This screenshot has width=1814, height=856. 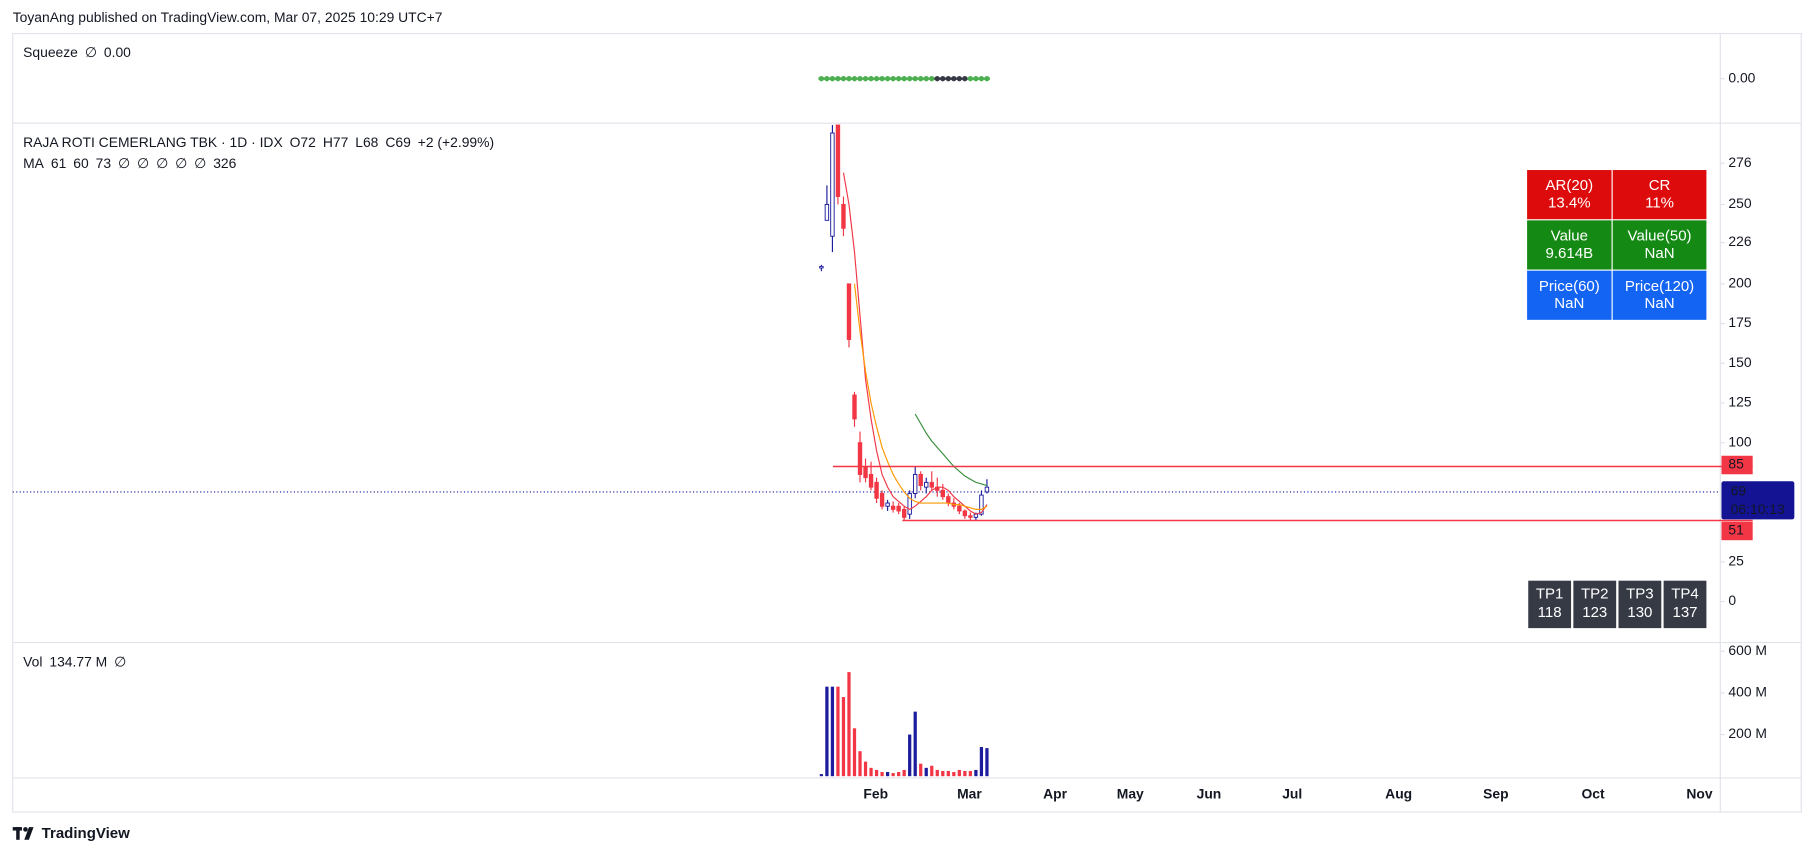 What do you see at coordinates (951, 450) in the screenshot?
I see `moving-average` at bounding box center [951, 450].